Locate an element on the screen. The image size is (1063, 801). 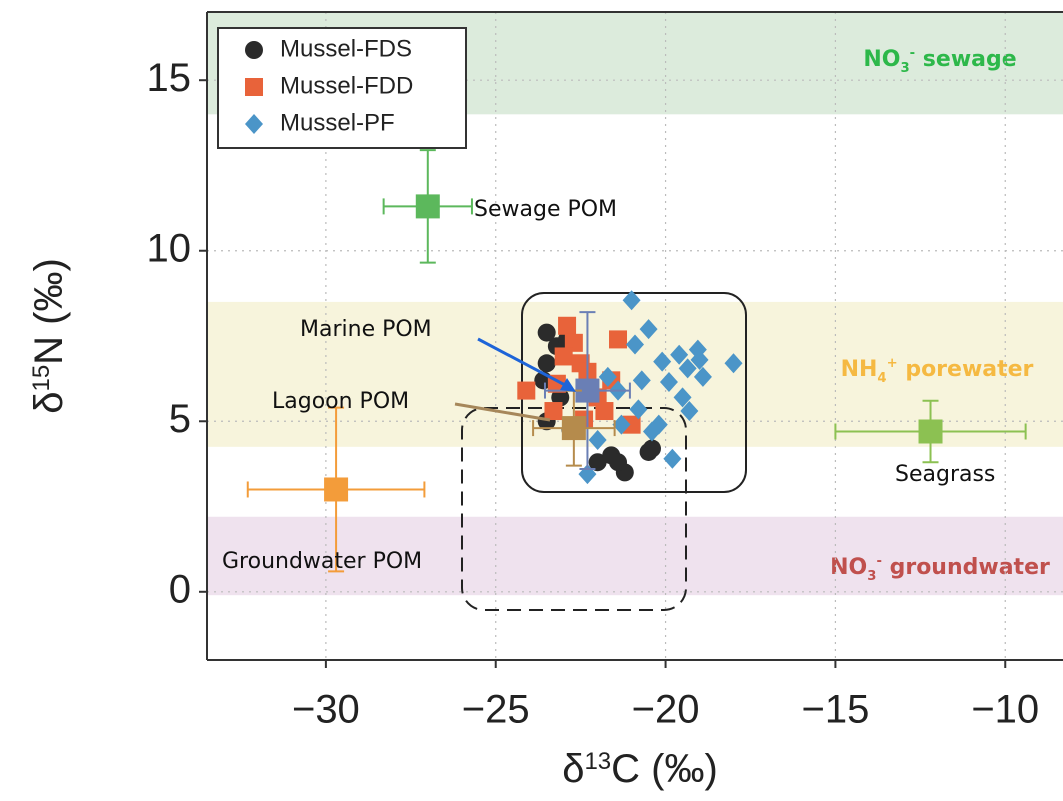
band-label: NO3- sewage is located at coordinates (939, 61).